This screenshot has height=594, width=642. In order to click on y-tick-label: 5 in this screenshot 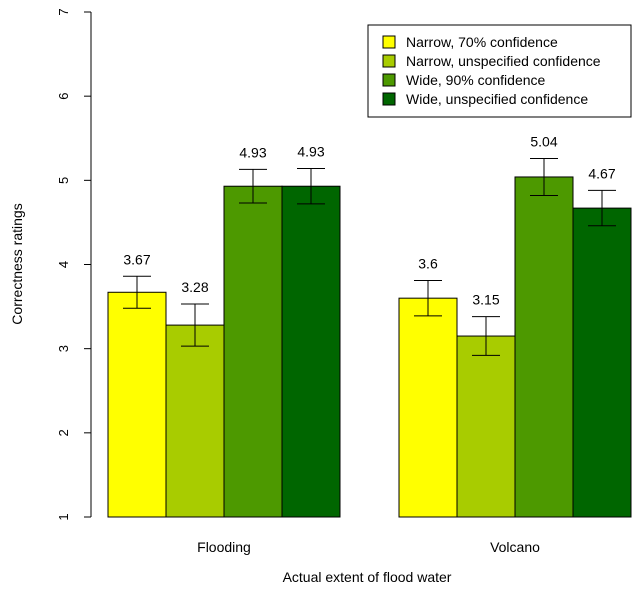, I will do `click(63, 180)`.